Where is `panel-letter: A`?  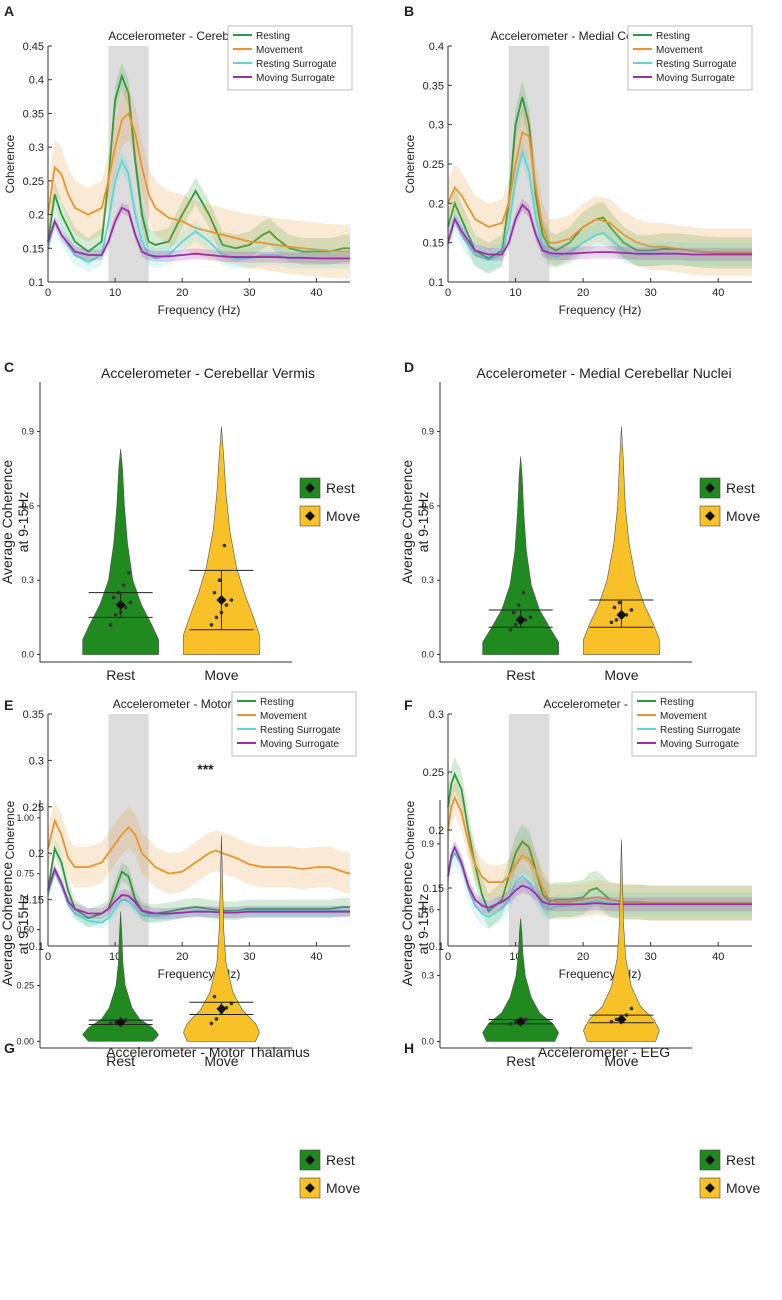 panel-letter: A is located at coordinates (9, 11).